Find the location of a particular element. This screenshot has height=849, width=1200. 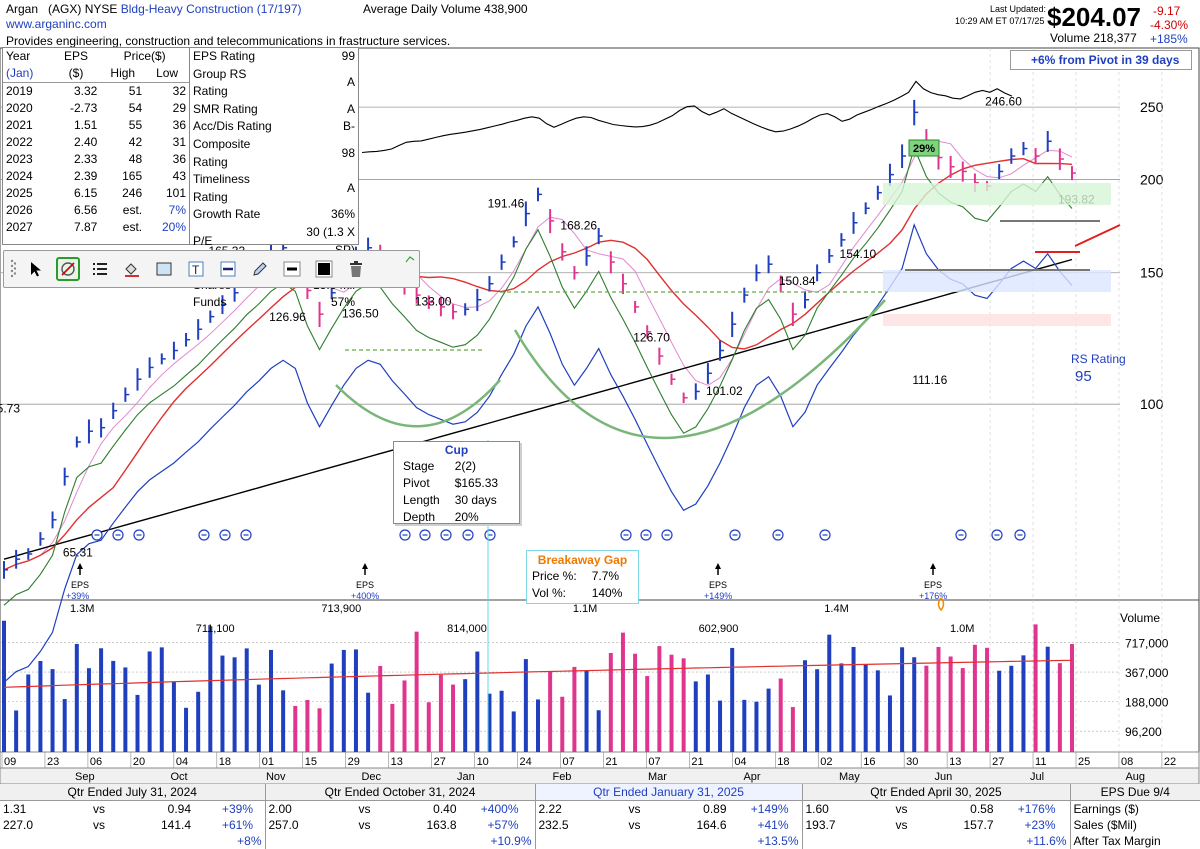

qtr-title: Qtr Ended October 31, 2024 is located at coordinates (400, 792).